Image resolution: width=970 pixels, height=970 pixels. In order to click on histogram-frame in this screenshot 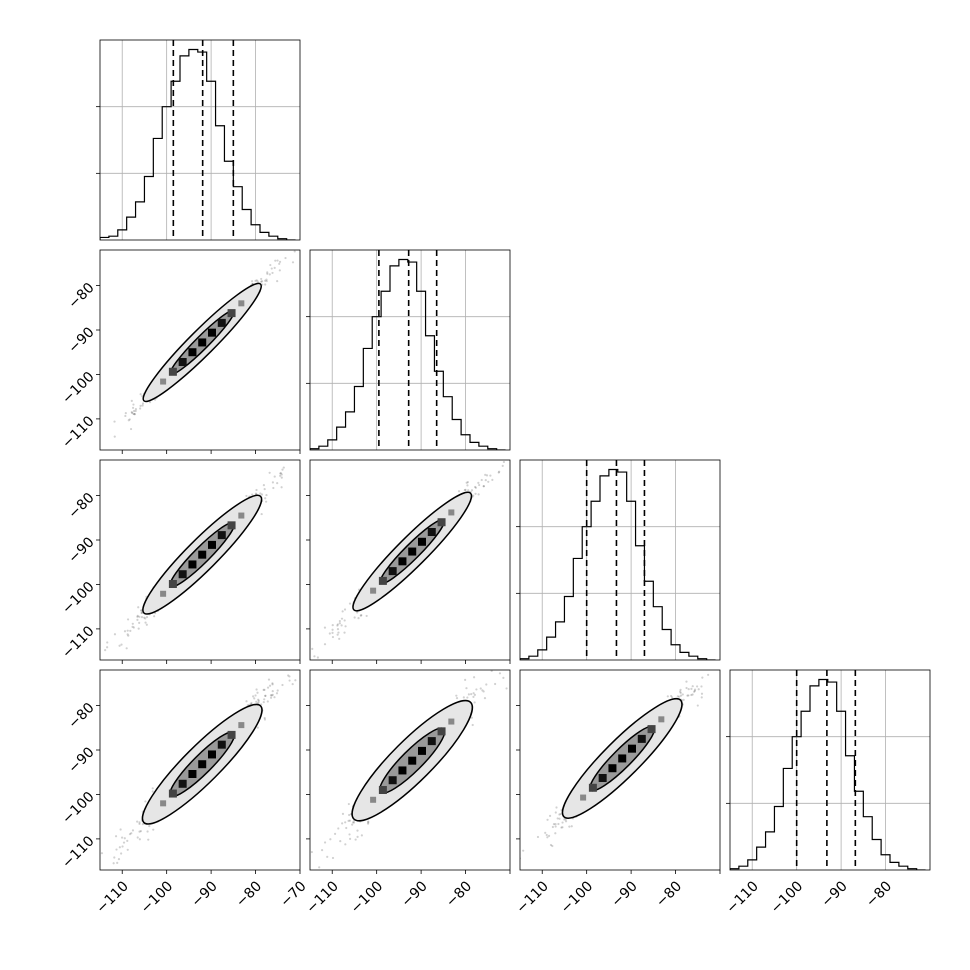, I will do `click(830, 770)`.